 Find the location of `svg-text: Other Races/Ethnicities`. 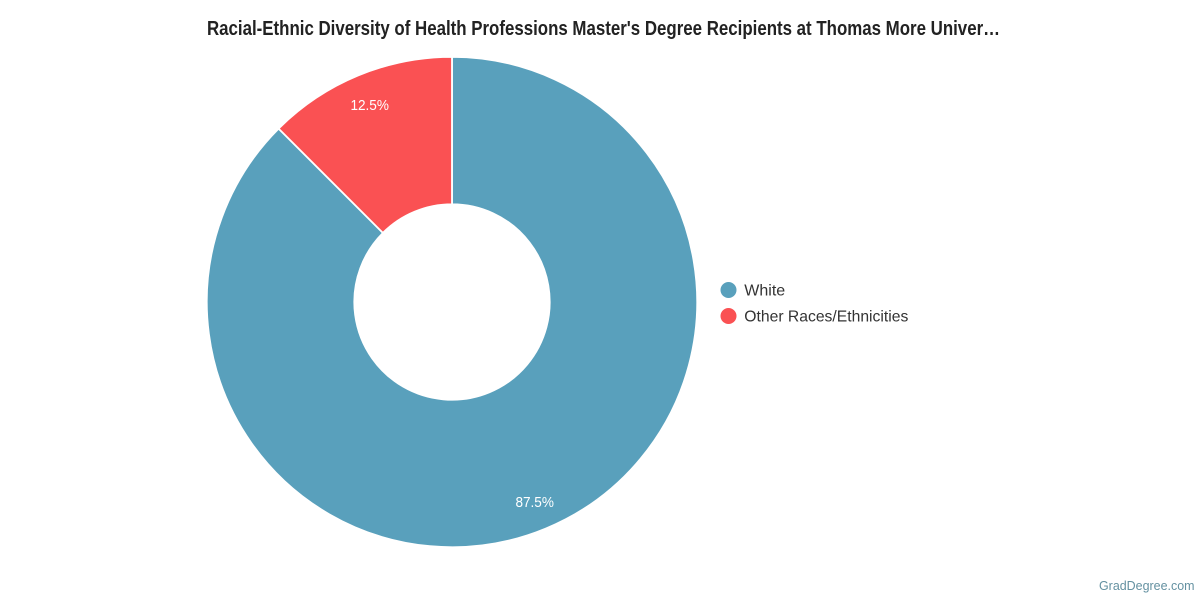

svg-text: Other Races/Ethnicities is located at coordinates (826, 317).